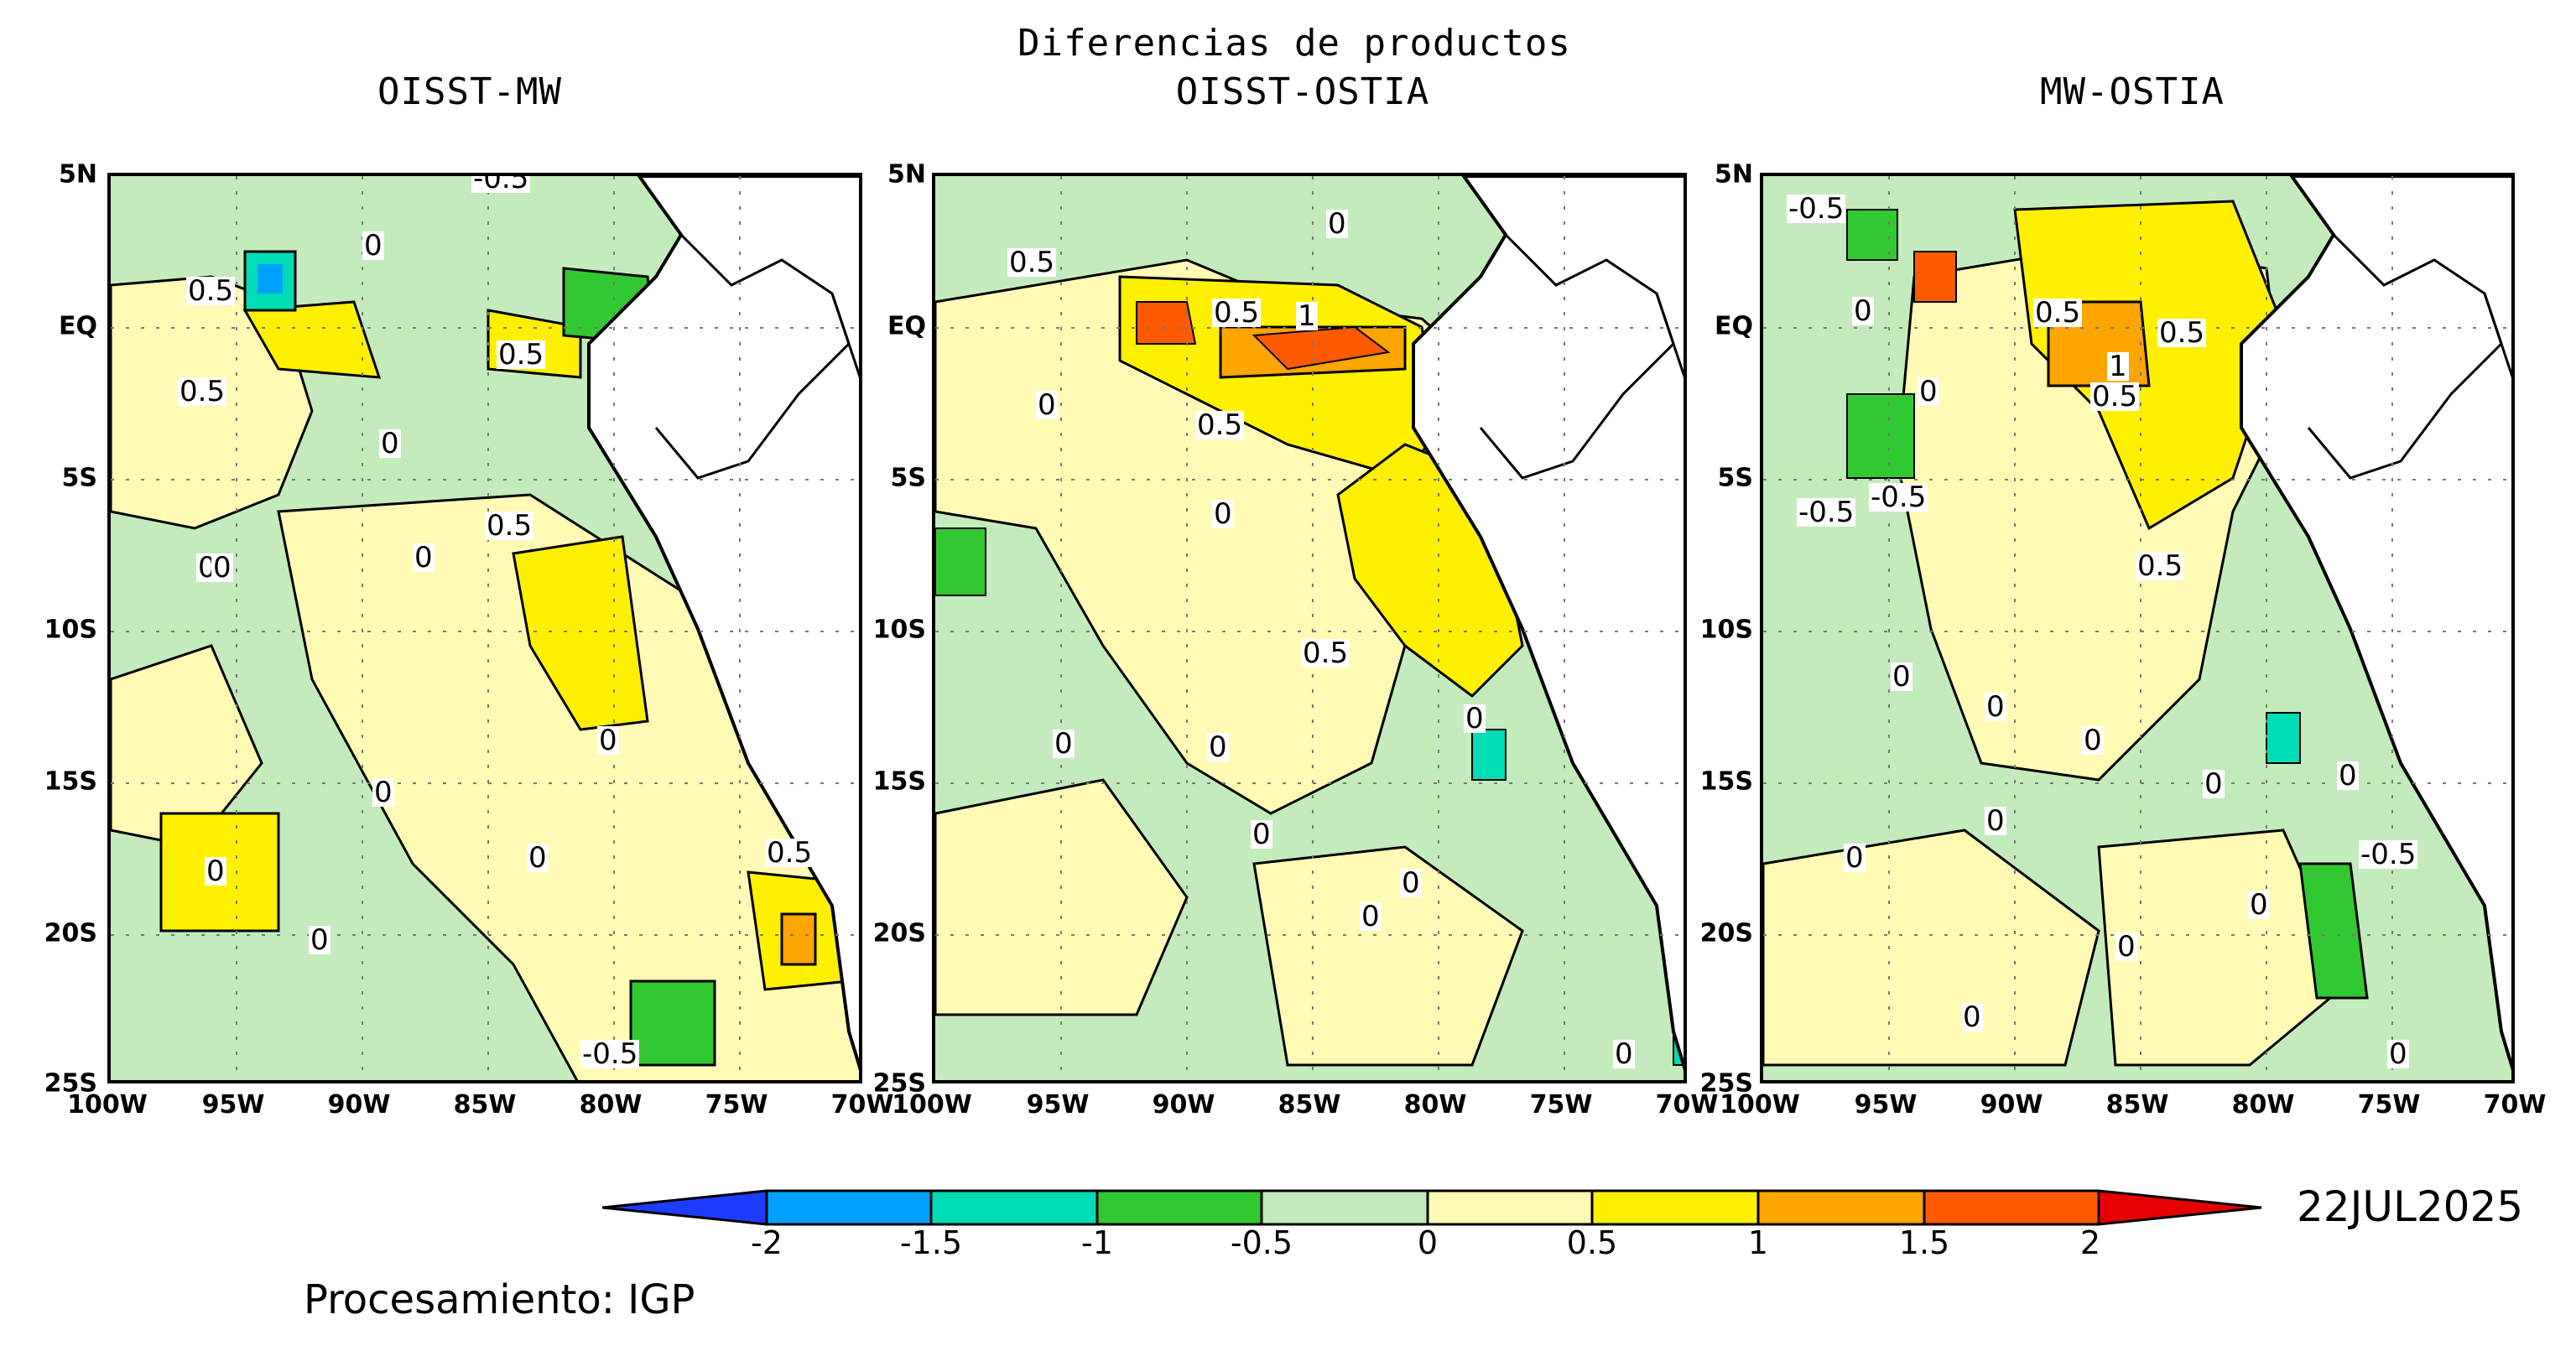 The image size is (2576, 1356). Describe the element at coordinates (932, 1105) in the screenshot. I see `lon-label-100w-p2: 100W` at that location.